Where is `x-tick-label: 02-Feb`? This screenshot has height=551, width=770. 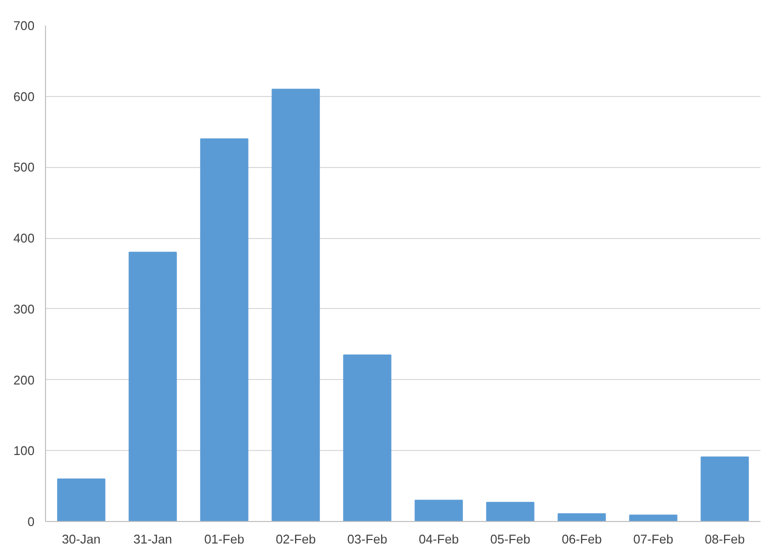
x-tick-label: 02-Feb is located at coordinates (296, 539).